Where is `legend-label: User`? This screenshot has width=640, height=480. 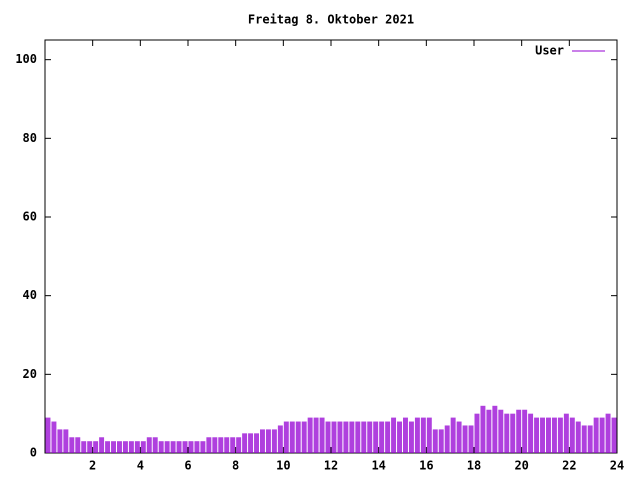 legend-label: User is located at coordinates (549, 51).